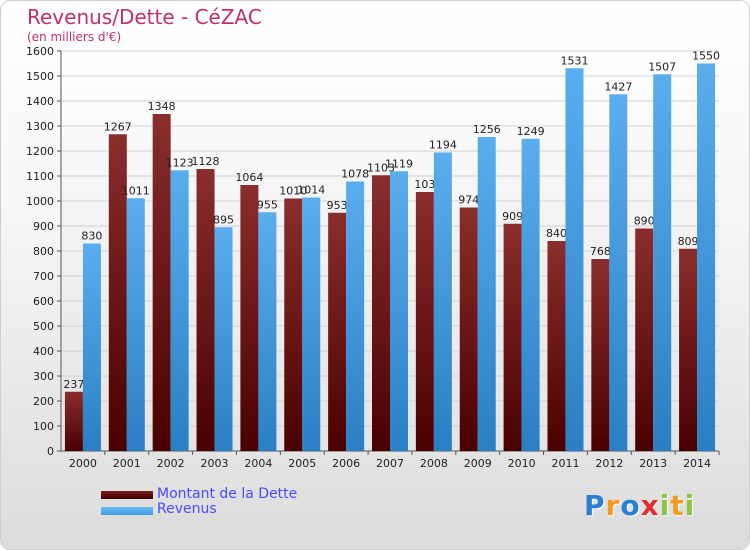  I want to click on data-label-revenus: 830, so click(91, 236).